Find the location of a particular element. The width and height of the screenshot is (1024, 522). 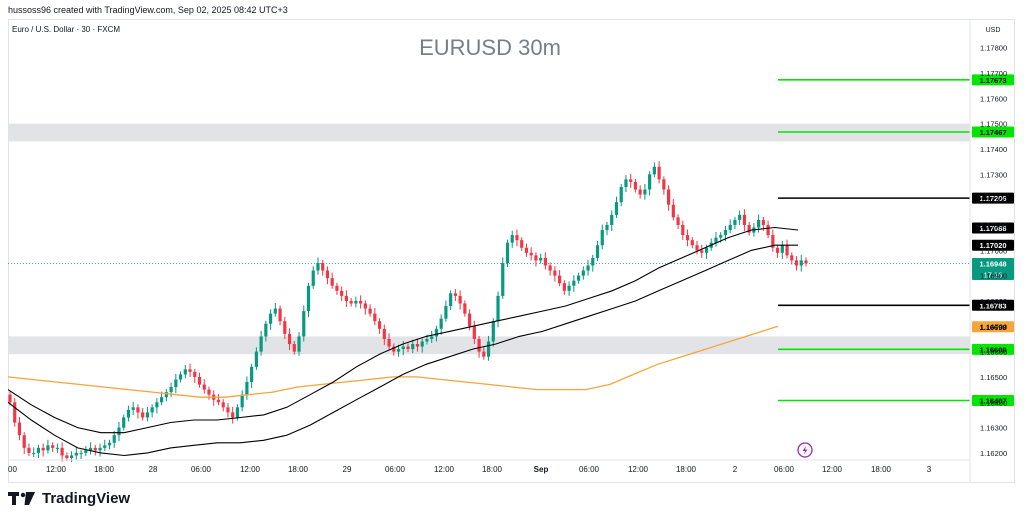

y-tick-label: 1.16600 is located at coordinates (993, 352).